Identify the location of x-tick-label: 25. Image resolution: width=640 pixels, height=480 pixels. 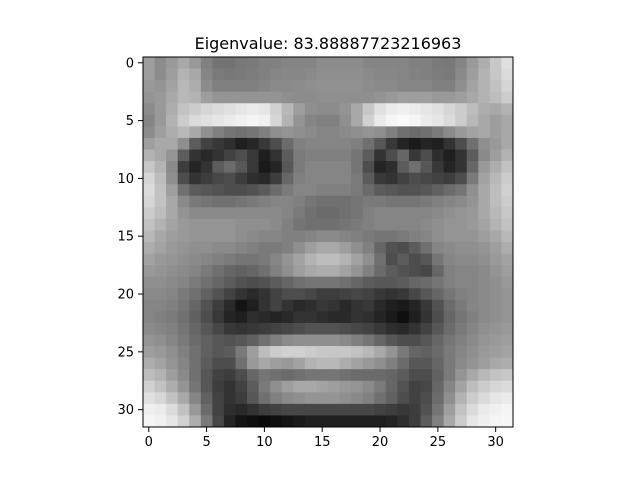
(438, 442).